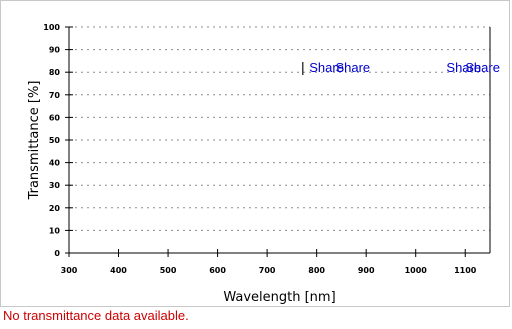  I want to click on x-tick-label-400: 400, so click(118, 270).